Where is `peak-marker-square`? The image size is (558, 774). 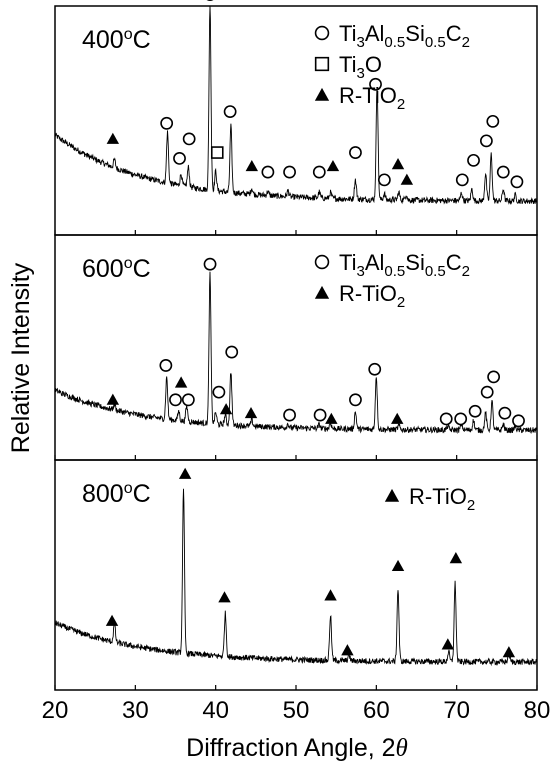 peak-marker-square is located at coordinates (217, 152).